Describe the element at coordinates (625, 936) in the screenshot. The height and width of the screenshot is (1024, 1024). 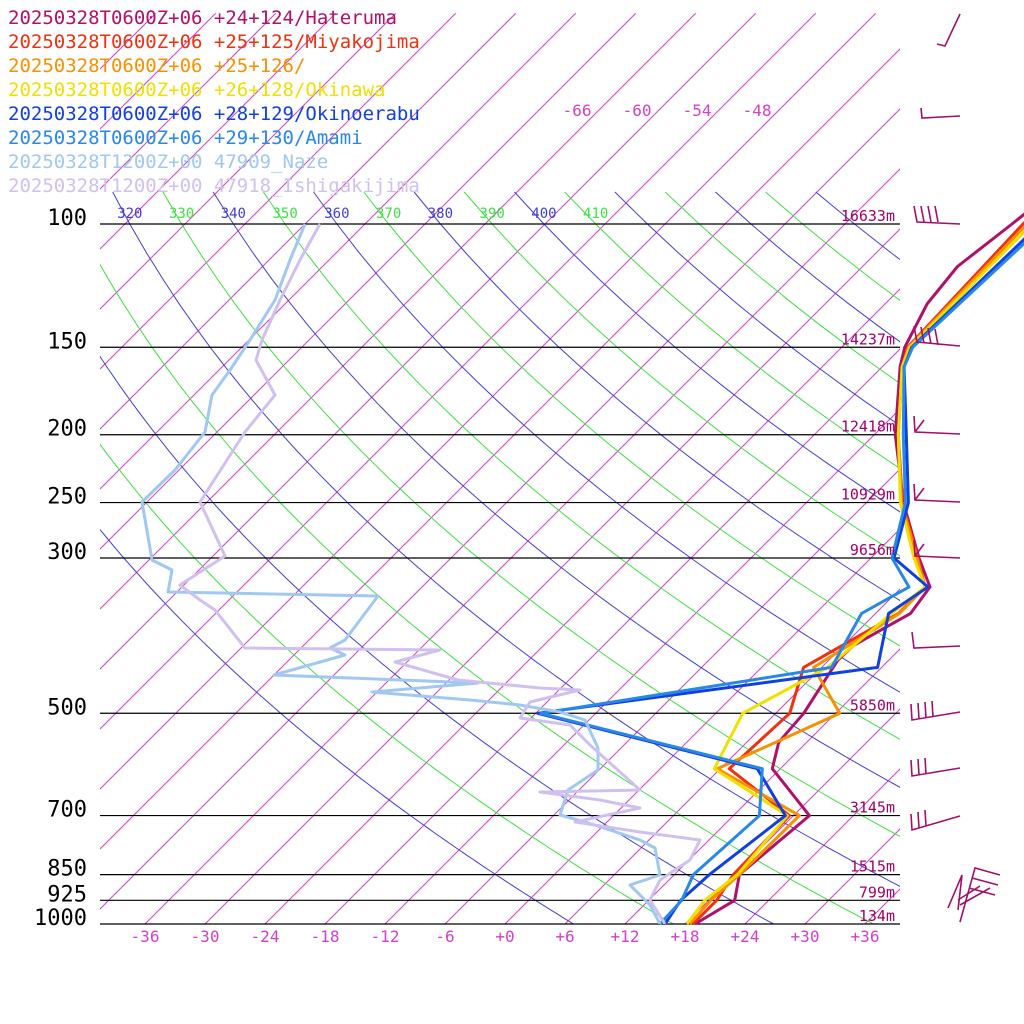
I see `temperature-tick-label: +12` at that location.